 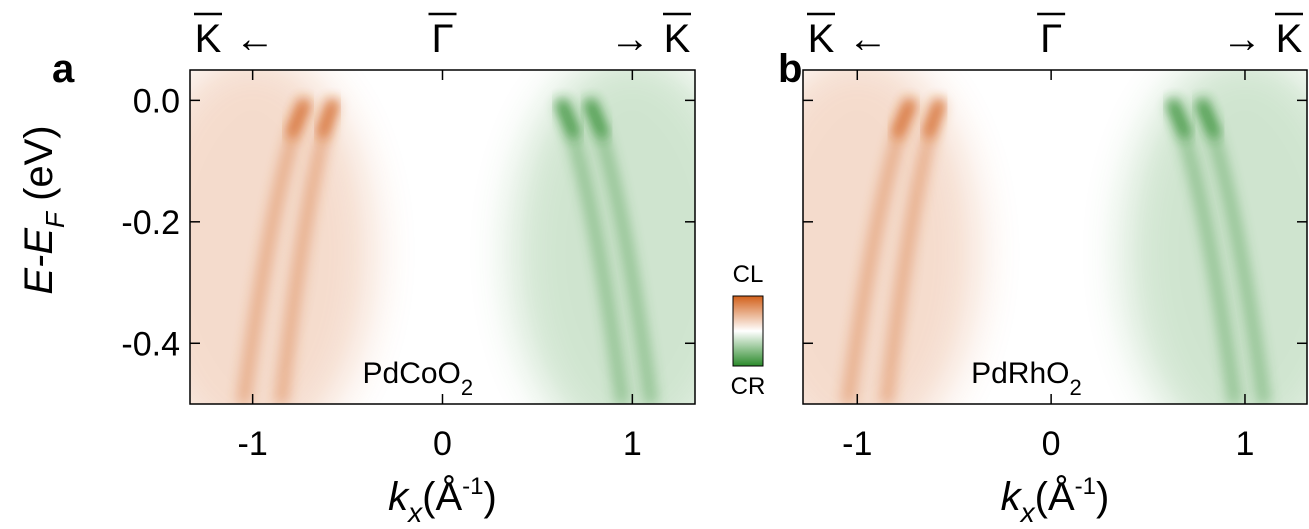 What do you see at coordinates (39, 168) in the screenshot?
I see `y-label-unit: (eV)` at bounding box center [39, 168].